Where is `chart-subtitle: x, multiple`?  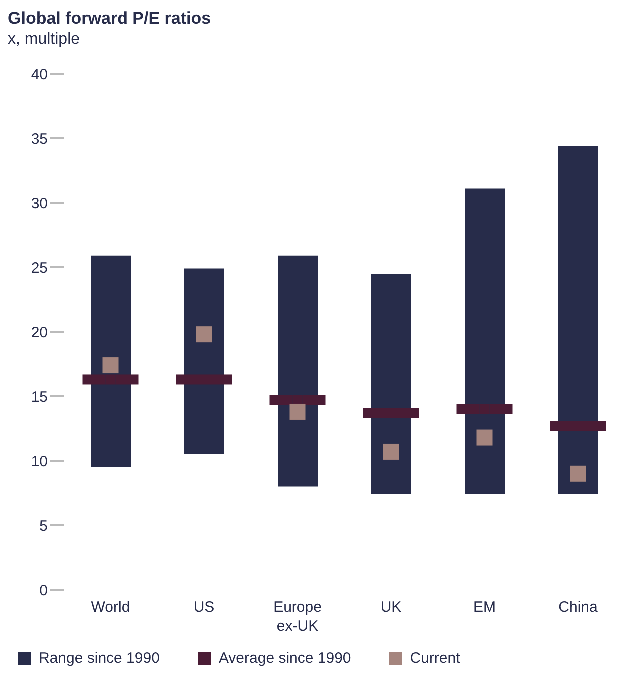 chart-subtitle: x, multiple is located at coordinates (45, 40).